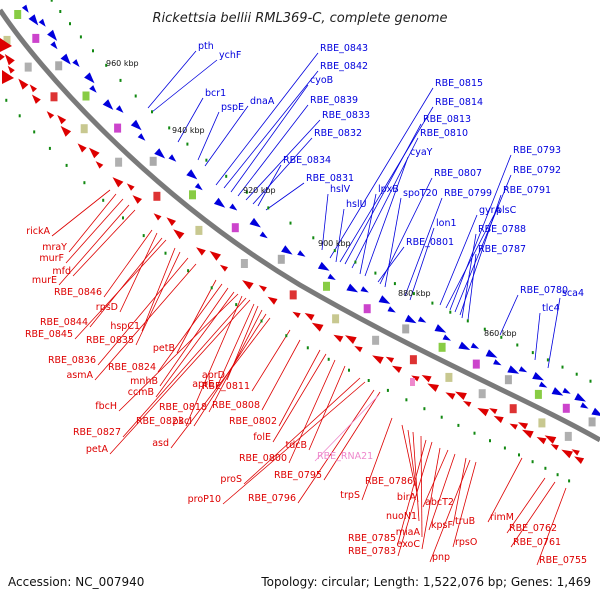 This screenshot has height=600, width=600. What do you see at coordinates (334, 243) in the screenshot?
I see `scale-label: 900 kbp` at bounding box center [334, 243].